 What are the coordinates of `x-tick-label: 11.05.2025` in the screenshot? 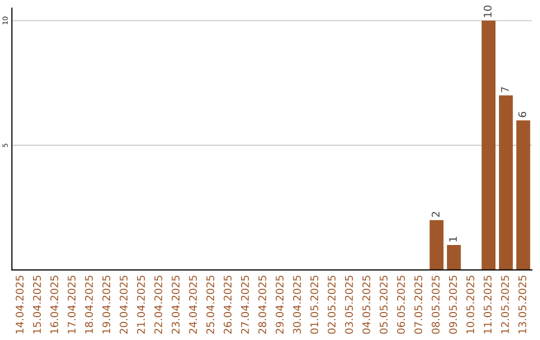 It's located at (488, 305).